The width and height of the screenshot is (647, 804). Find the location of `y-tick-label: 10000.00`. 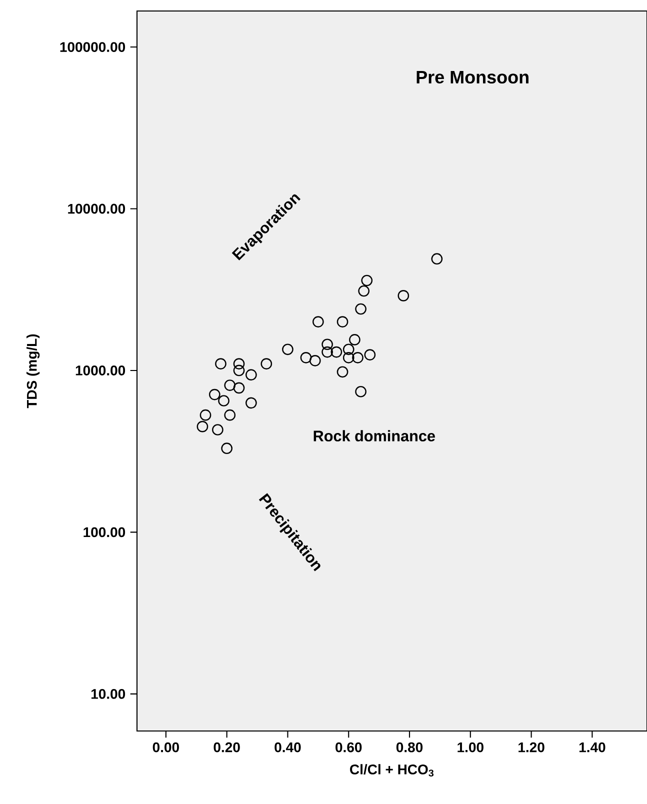

y-tick-label: 10000.00 is located at coordinates (97, 209).